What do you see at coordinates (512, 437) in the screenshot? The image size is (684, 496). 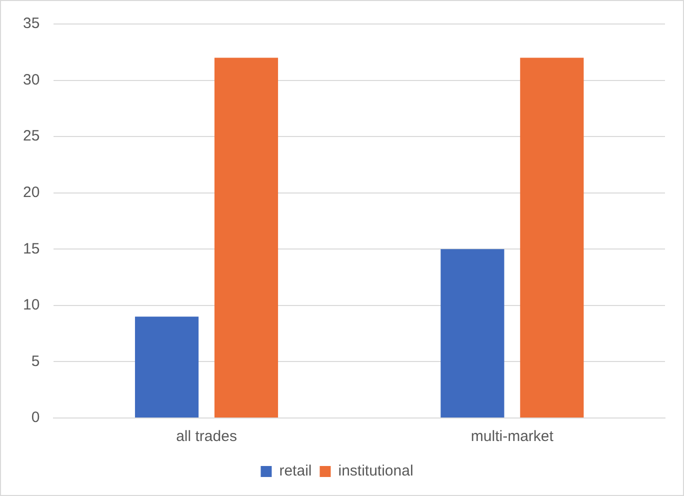 I see `x-tick-label: multi-market` at bounding box center [512, 437].